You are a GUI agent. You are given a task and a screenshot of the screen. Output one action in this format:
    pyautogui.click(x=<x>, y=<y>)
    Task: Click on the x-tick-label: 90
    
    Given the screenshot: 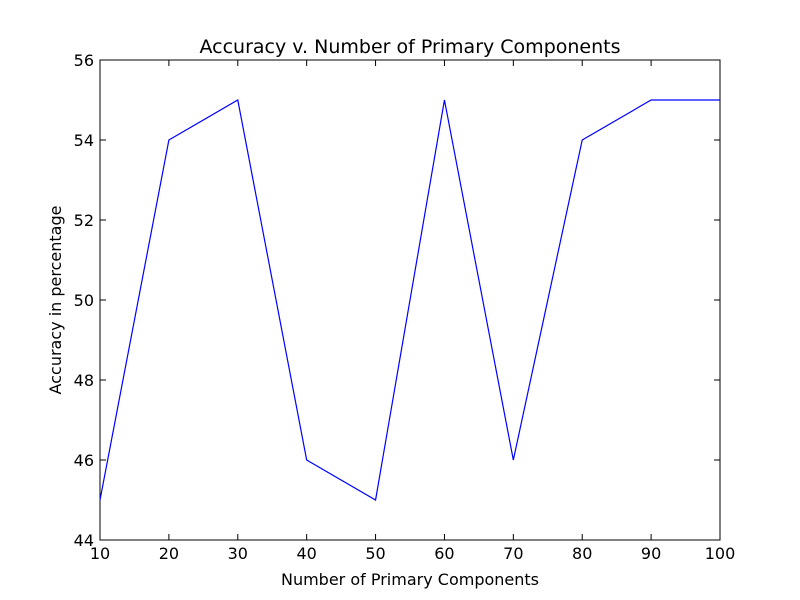 What is the action you would take?
    pyautogui.click(x=651, y=553)
    